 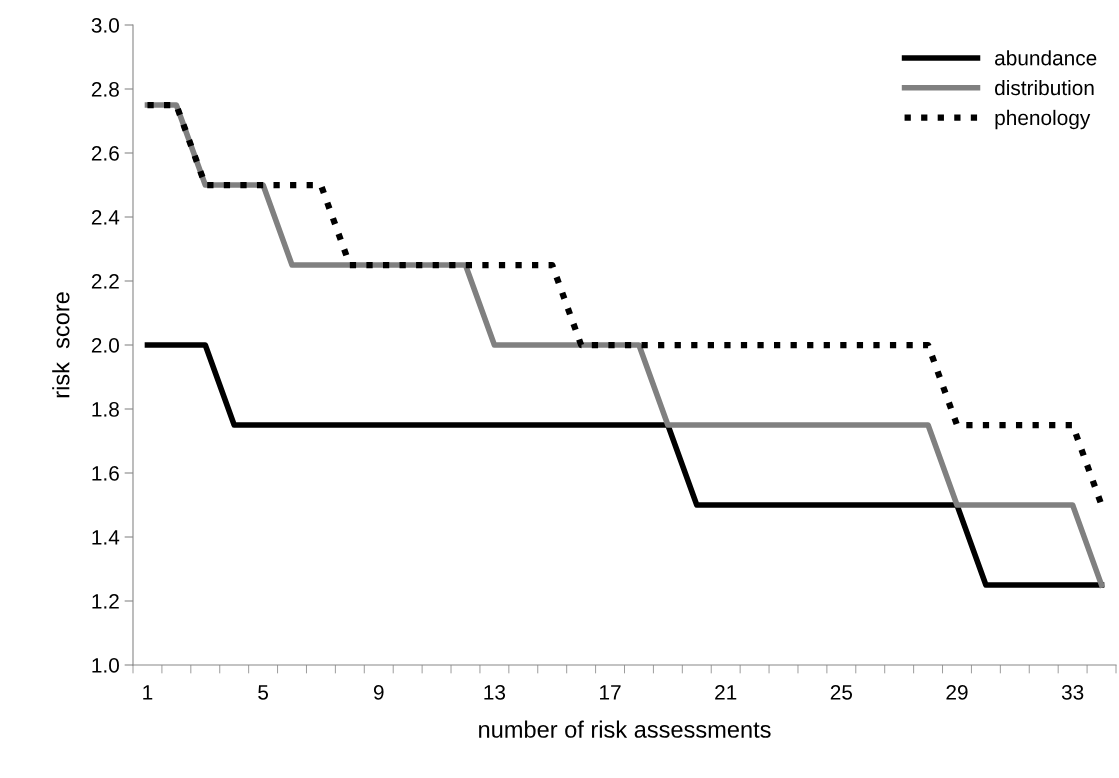 I want to click on y-tick-label: 1.6, so click(x=105, y=473).